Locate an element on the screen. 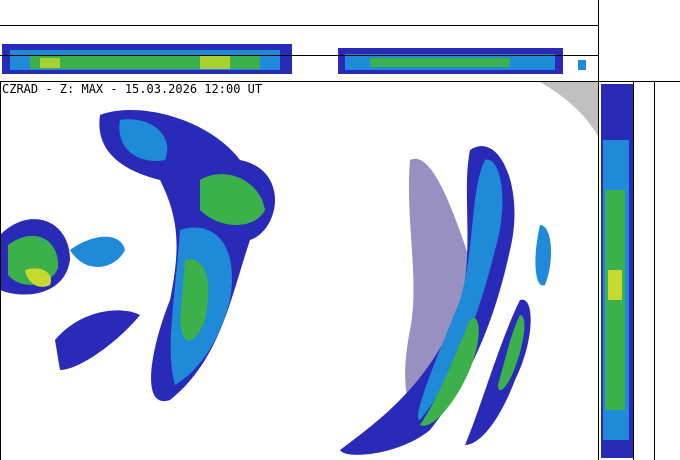  out-of-range is located at coordinates (569, 109).